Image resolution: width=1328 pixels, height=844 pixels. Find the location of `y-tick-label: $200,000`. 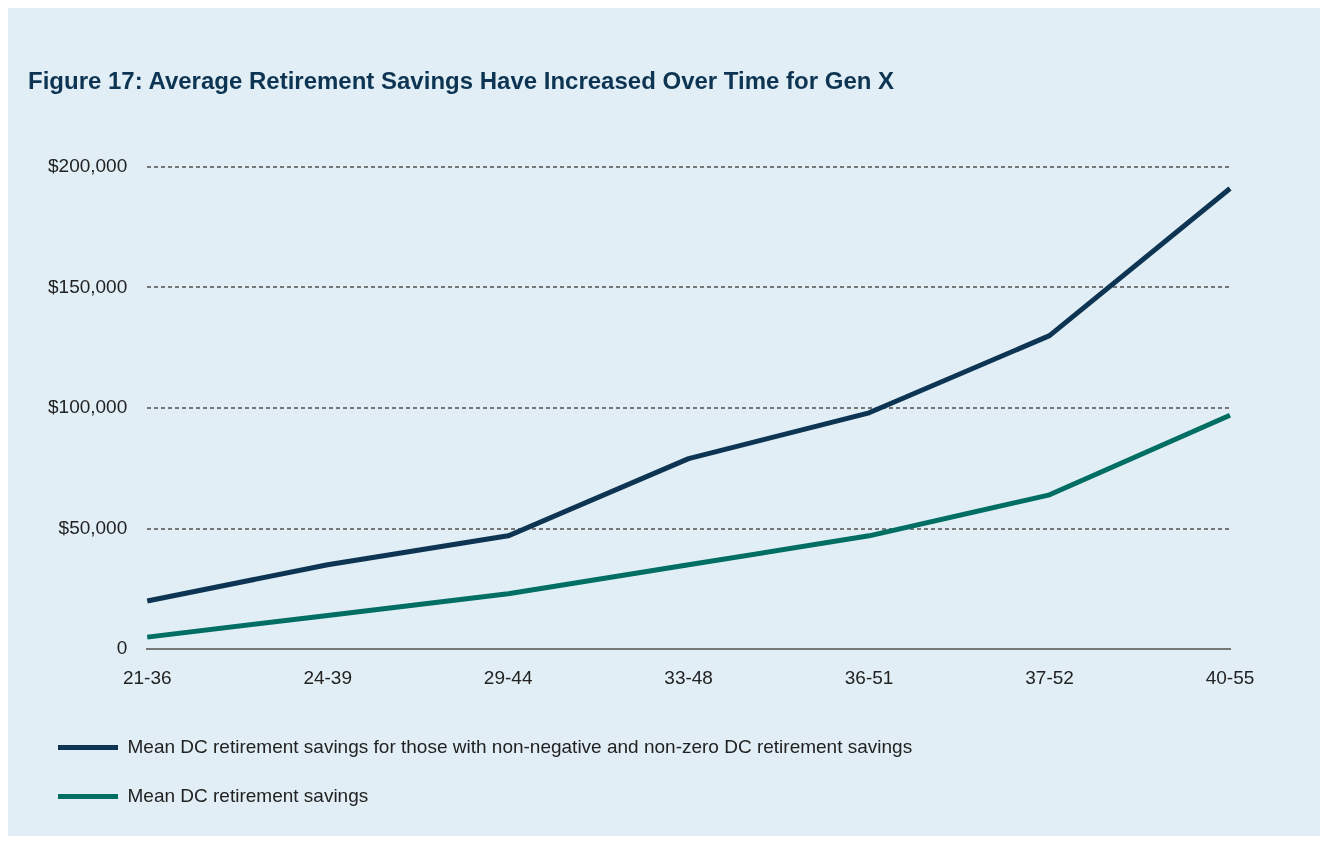

y-tick-label: $200,000 is located at coordinates (88, 166).